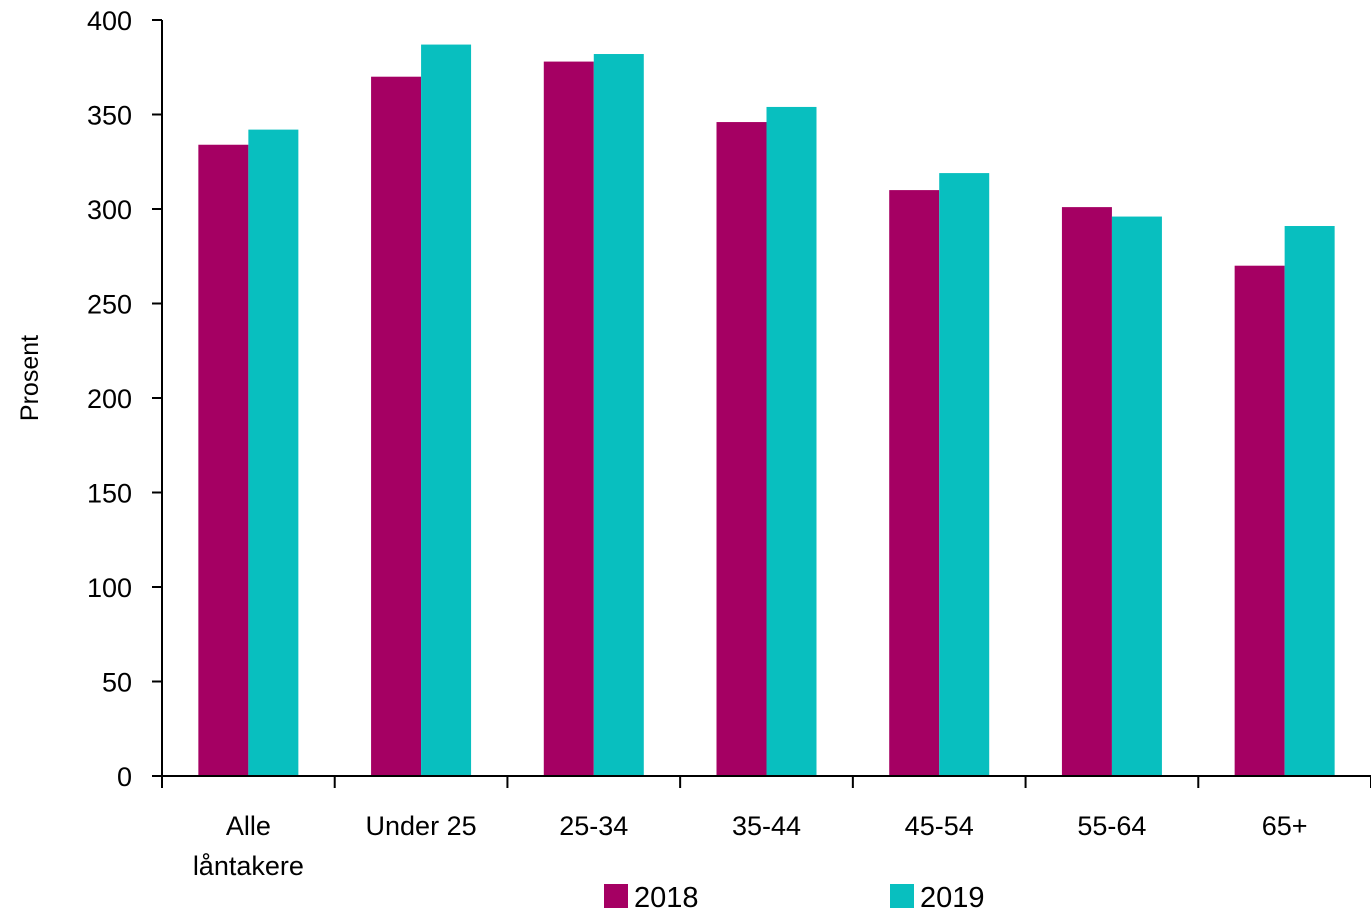 This screenshot has height=911, width=1371. What do you see at coordinates (666, 896) in the screenshot?
I see `legend-label-2018: 2018` at bounding box center [666, 896].